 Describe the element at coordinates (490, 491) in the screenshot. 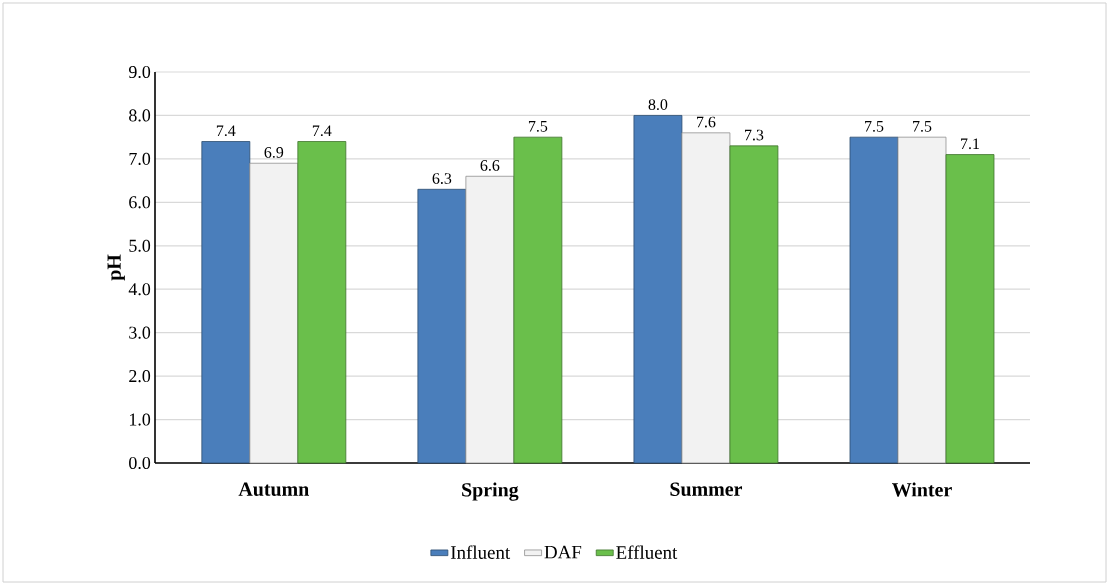

I see `x-tick-label: Spring` at that location.